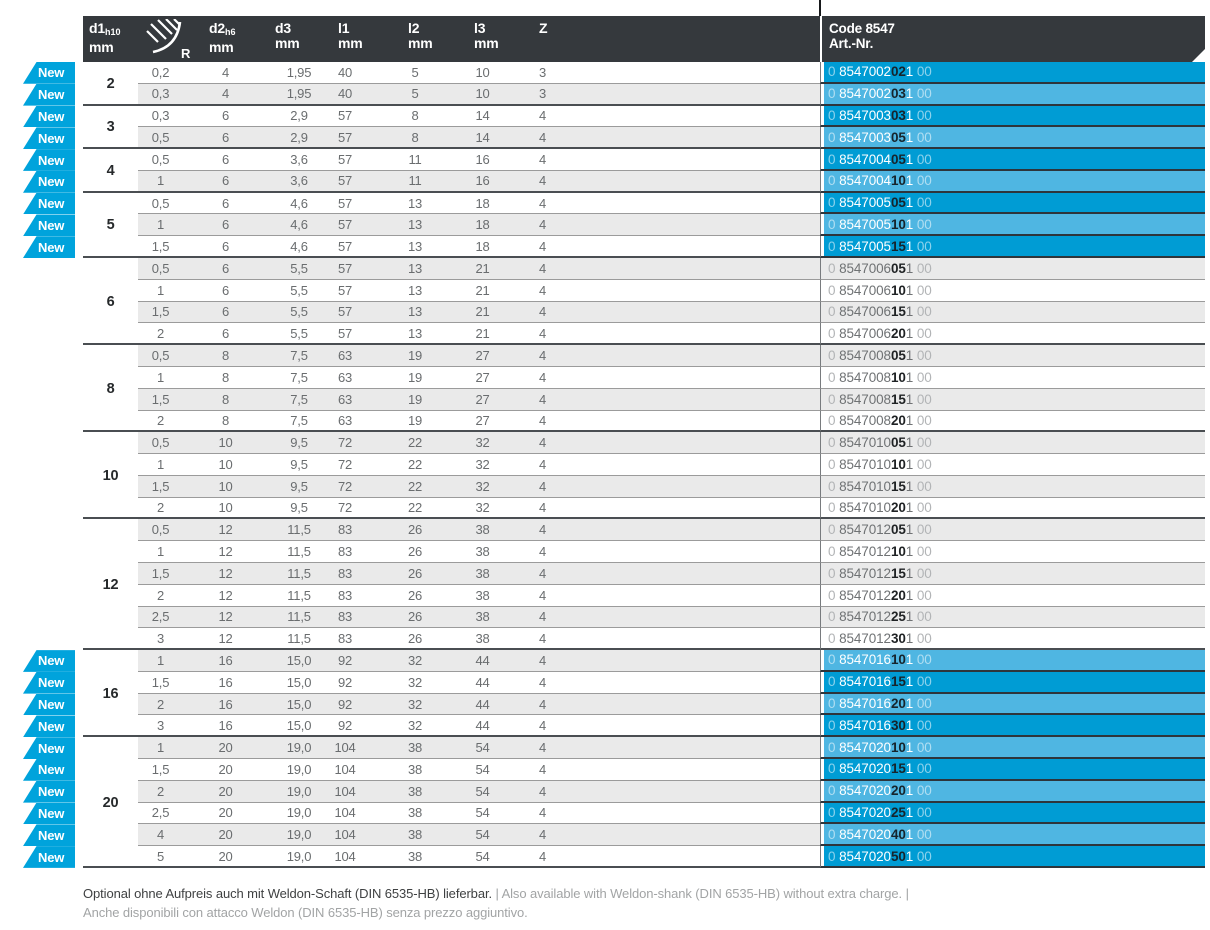 The height and width of the screenshot is (930, 1210). What do you see at coordinates (110, 693) in the screenshot?
I see `d1-group-label: 16` at bounding box center [110, 693].